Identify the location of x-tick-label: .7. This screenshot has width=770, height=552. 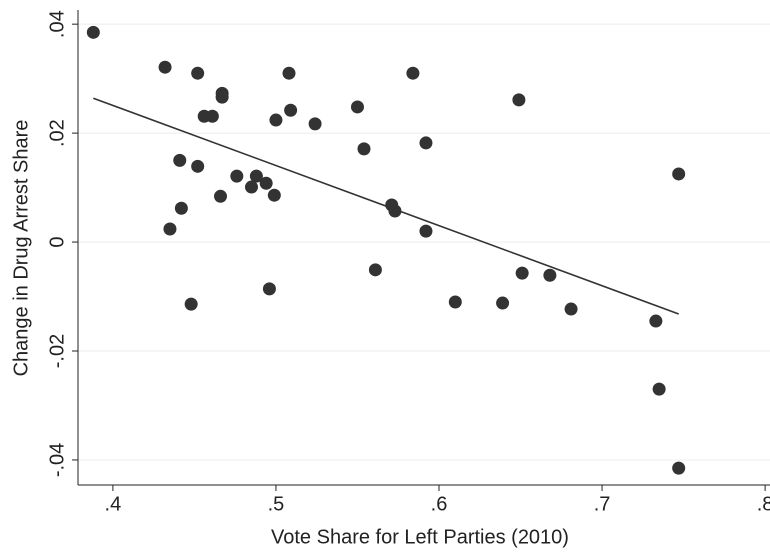
(602, 504).